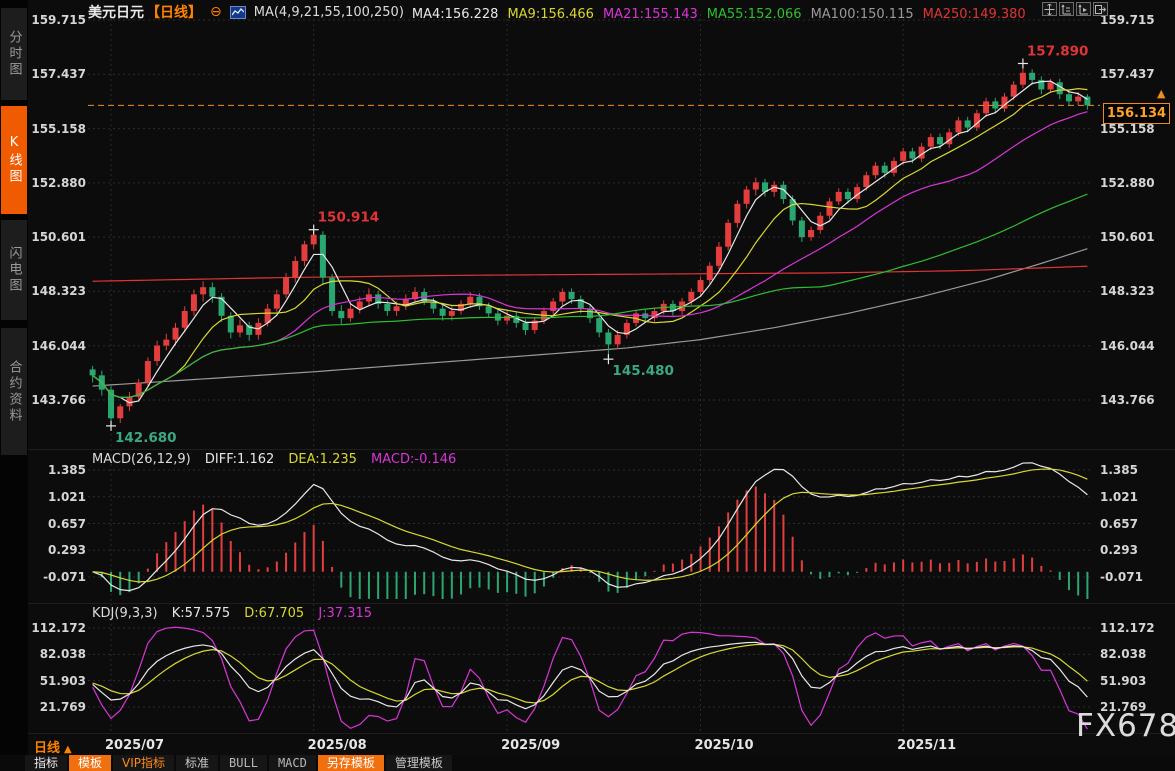 The height and width of the screenshot is (771, 1175). I want to click on bottom-tab: 标准, so click(197, 763).